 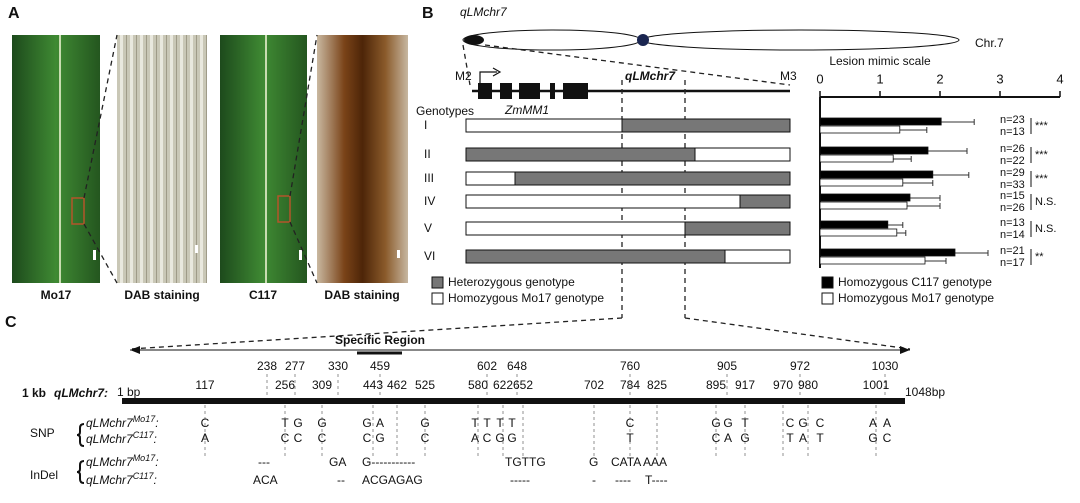 What do you see at coordinates (880, 61) in the screenshot?
I see `x-axis-label: Lesion mimic scale` at bounding box center [880, 61].